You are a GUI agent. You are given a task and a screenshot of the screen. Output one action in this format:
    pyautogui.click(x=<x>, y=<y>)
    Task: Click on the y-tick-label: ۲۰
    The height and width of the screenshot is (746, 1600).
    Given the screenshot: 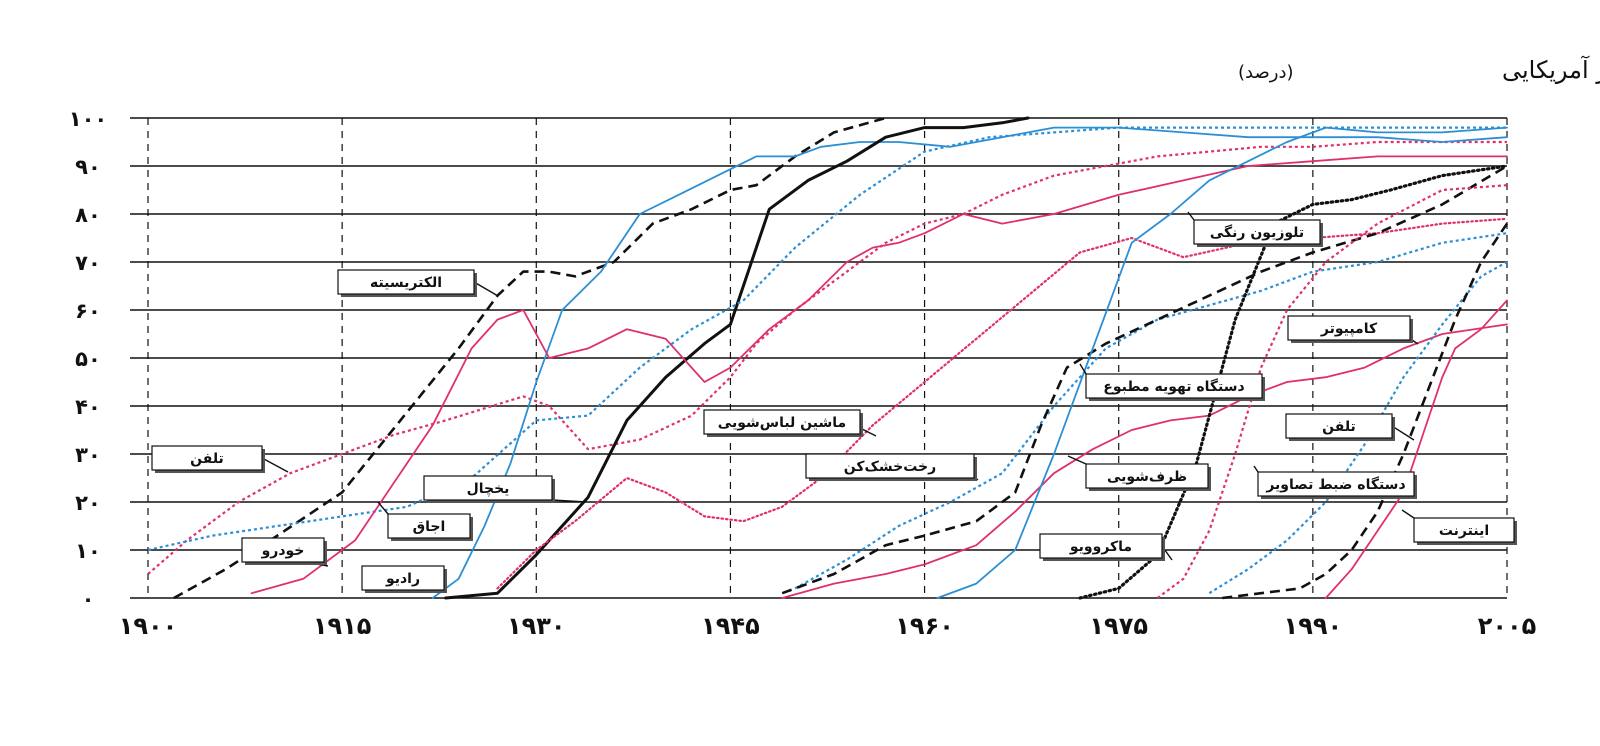 What is the action you would take?
    pyautogui.click(x=88, y=503)
    